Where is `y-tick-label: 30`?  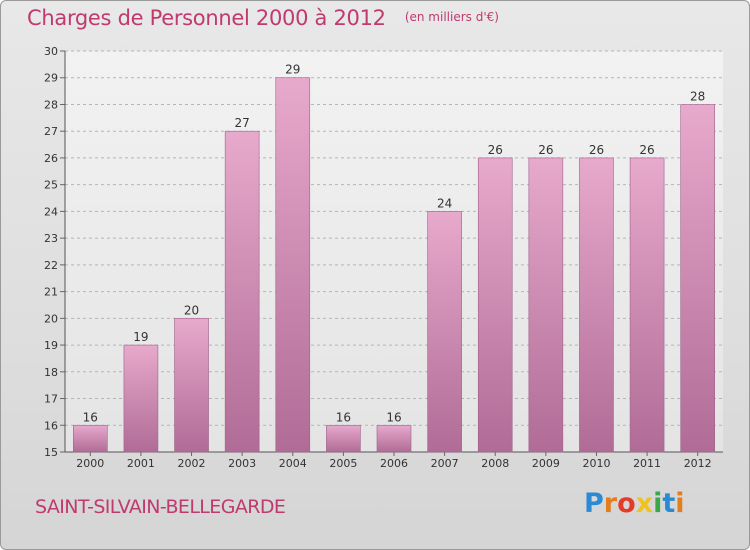
y-tick-label: 30 is located at coordinates (51, 51).